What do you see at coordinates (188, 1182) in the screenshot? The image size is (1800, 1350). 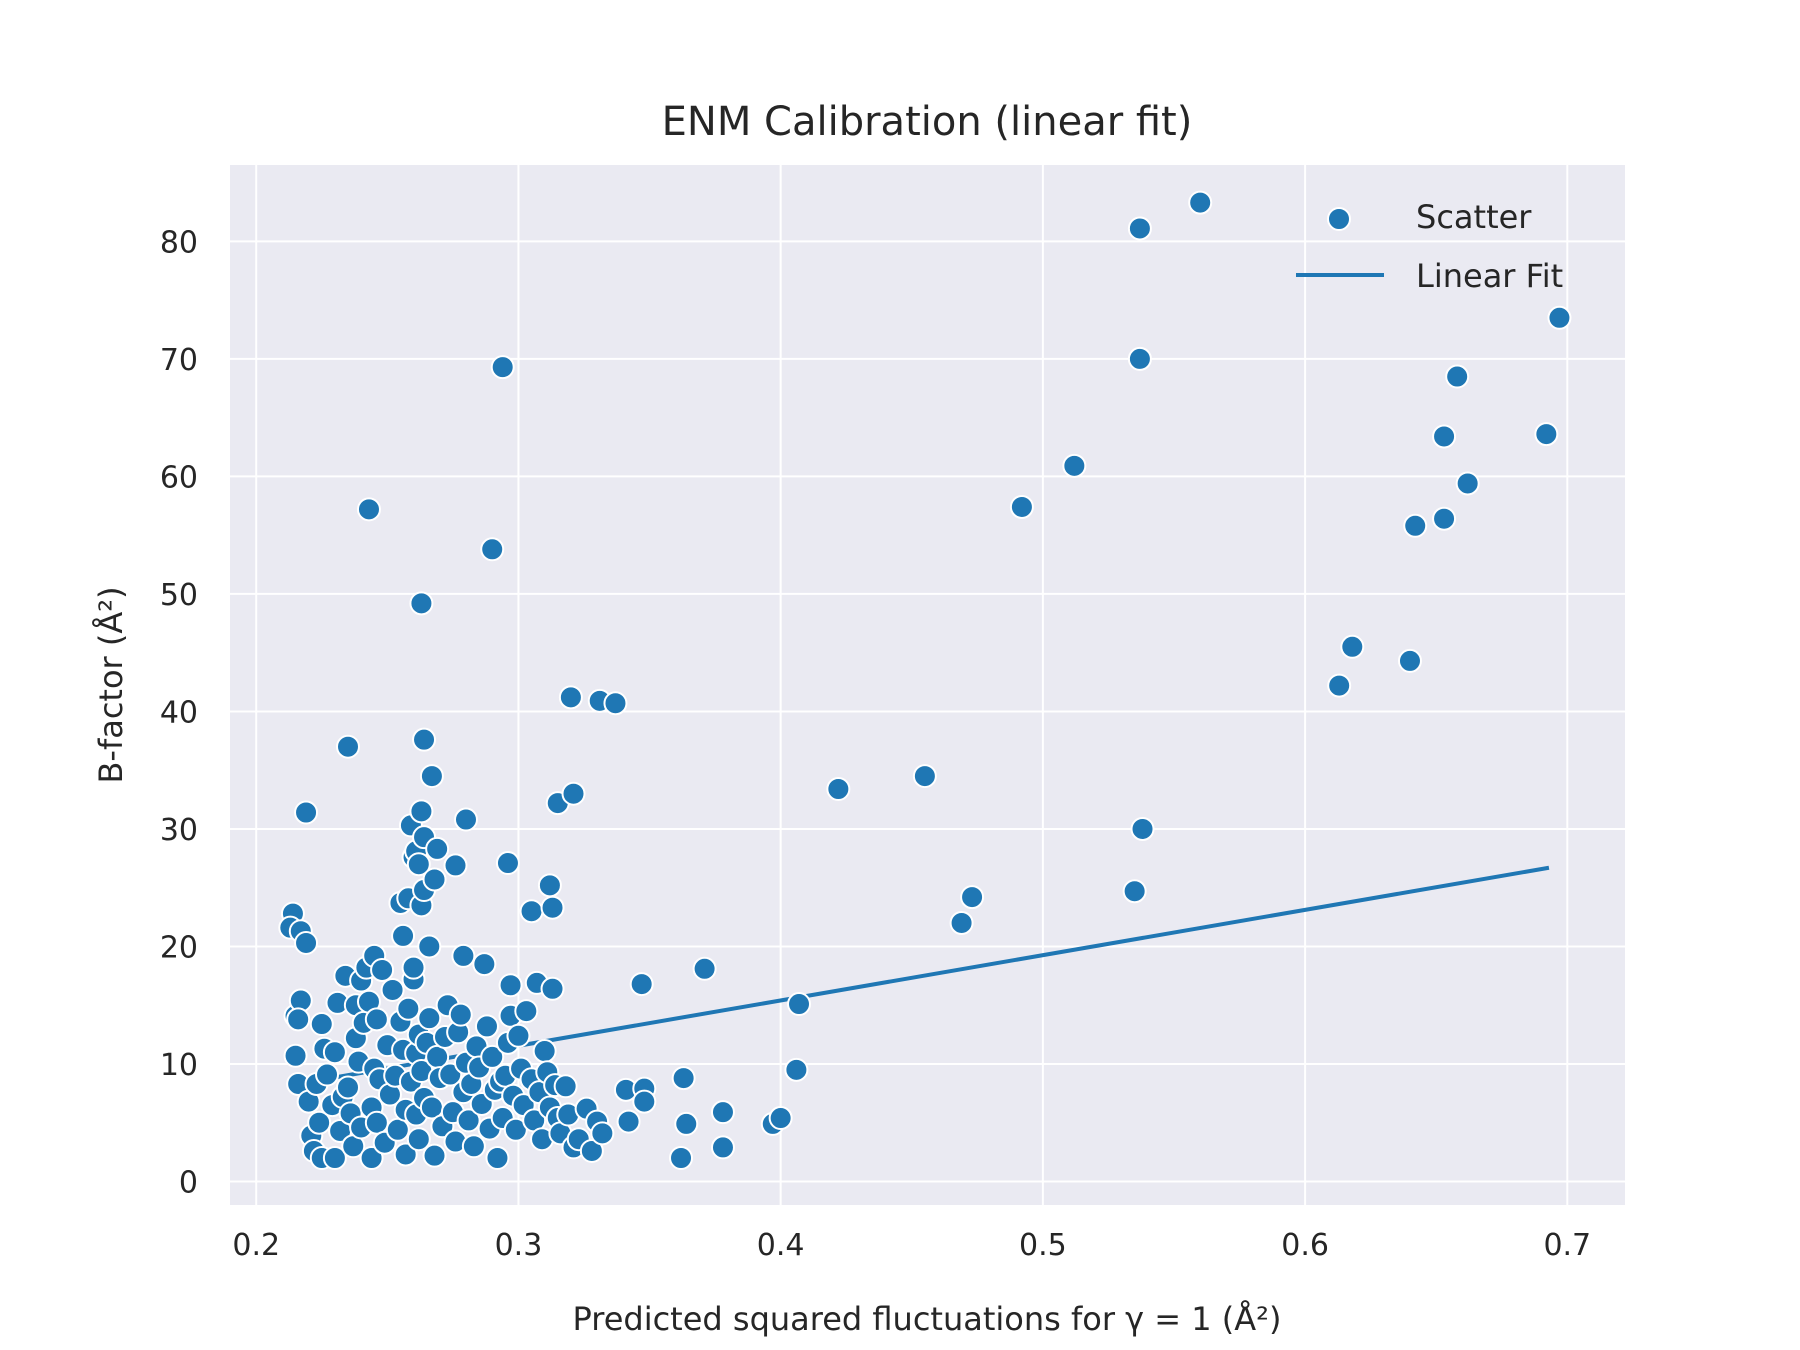 I see `y-tick-label: 0` at bounding box center [188, 1182].